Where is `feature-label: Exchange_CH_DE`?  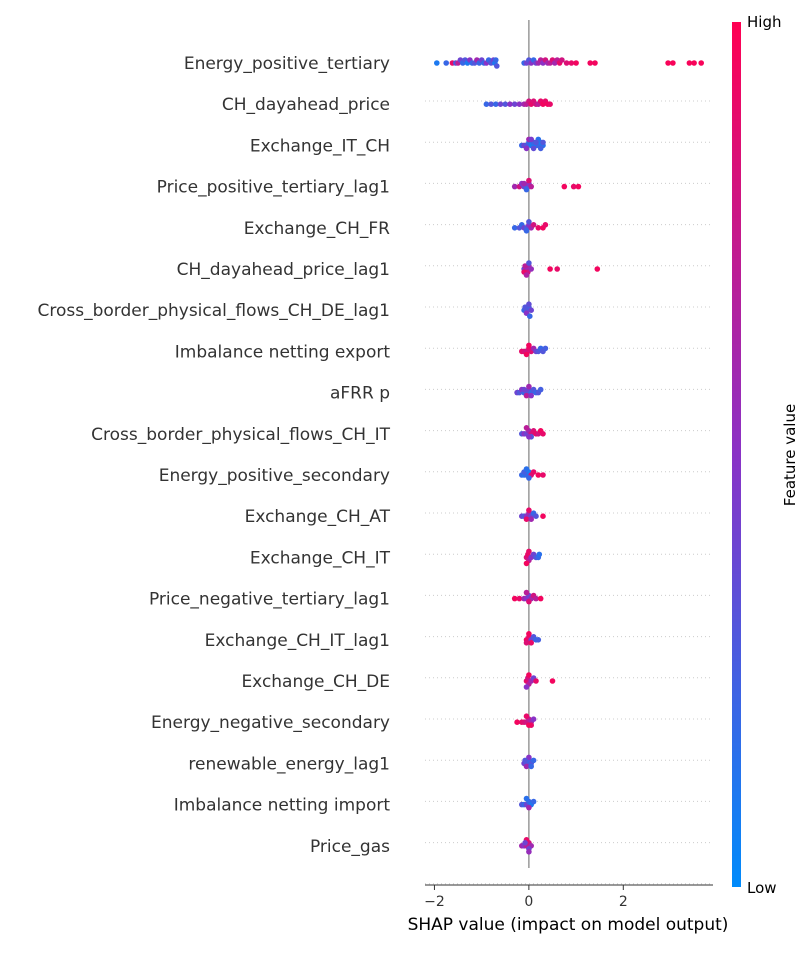 feature-label: Exchange_CH_DE is located at coordinates (315, 682).